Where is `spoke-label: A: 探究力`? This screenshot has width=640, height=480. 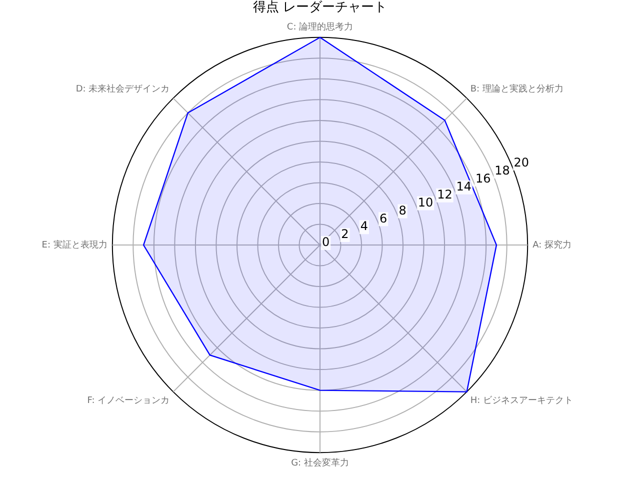
spoke-label: A: 探究力 is located at coordinates (552, 244).